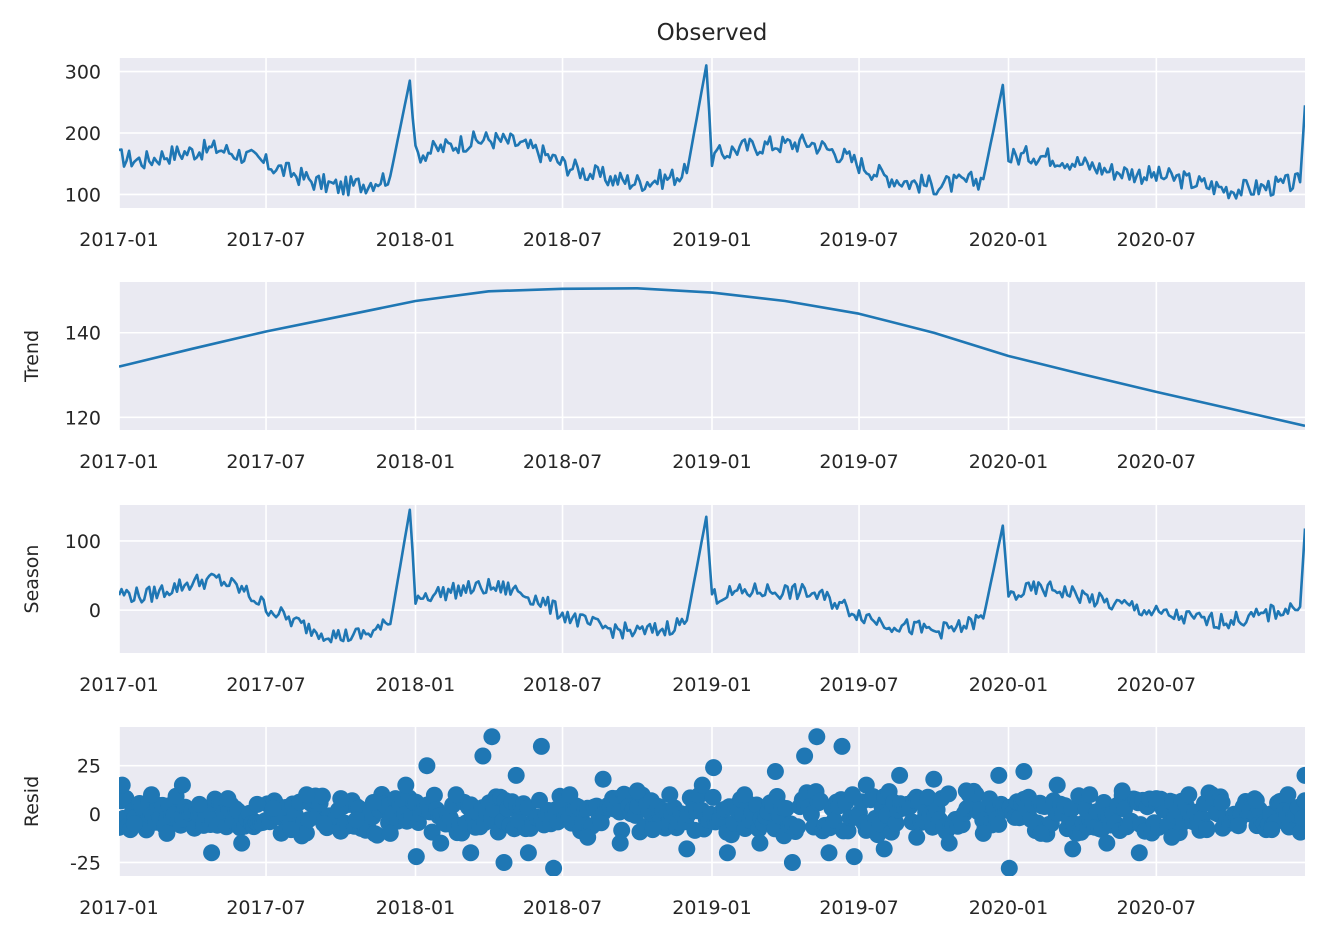 This screenshot has width=1324, height=939. Describe the element at coordinates (89, 767) in the screenshot. I see `y-tick-label: 25` at that location.